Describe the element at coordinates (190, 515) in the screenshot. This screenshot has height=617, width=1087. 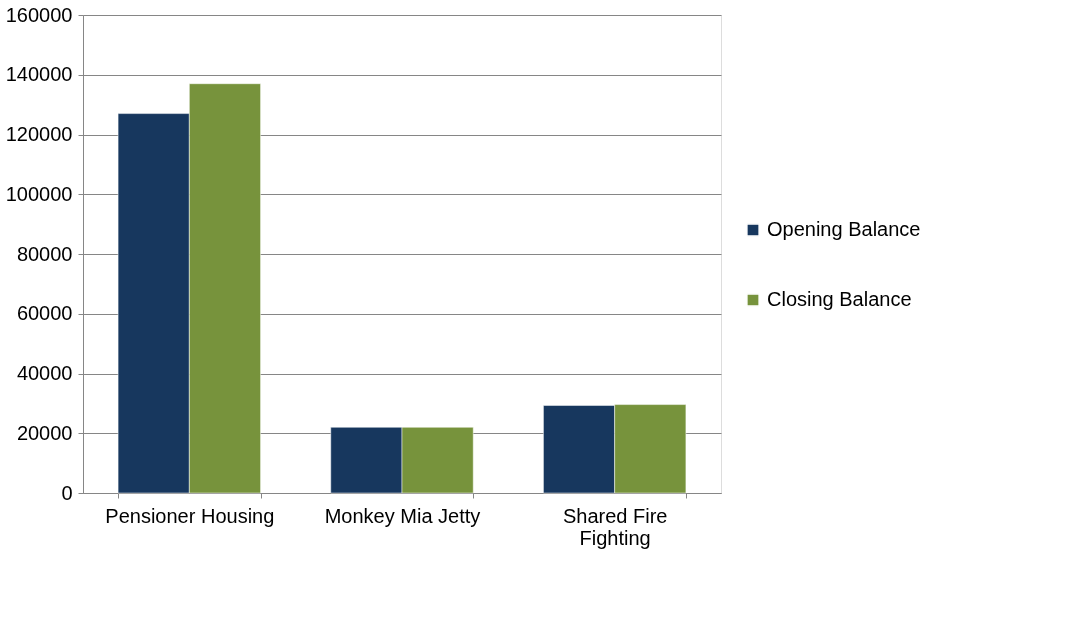
I see `x-tick-label: Pensioner Housing` at that location.